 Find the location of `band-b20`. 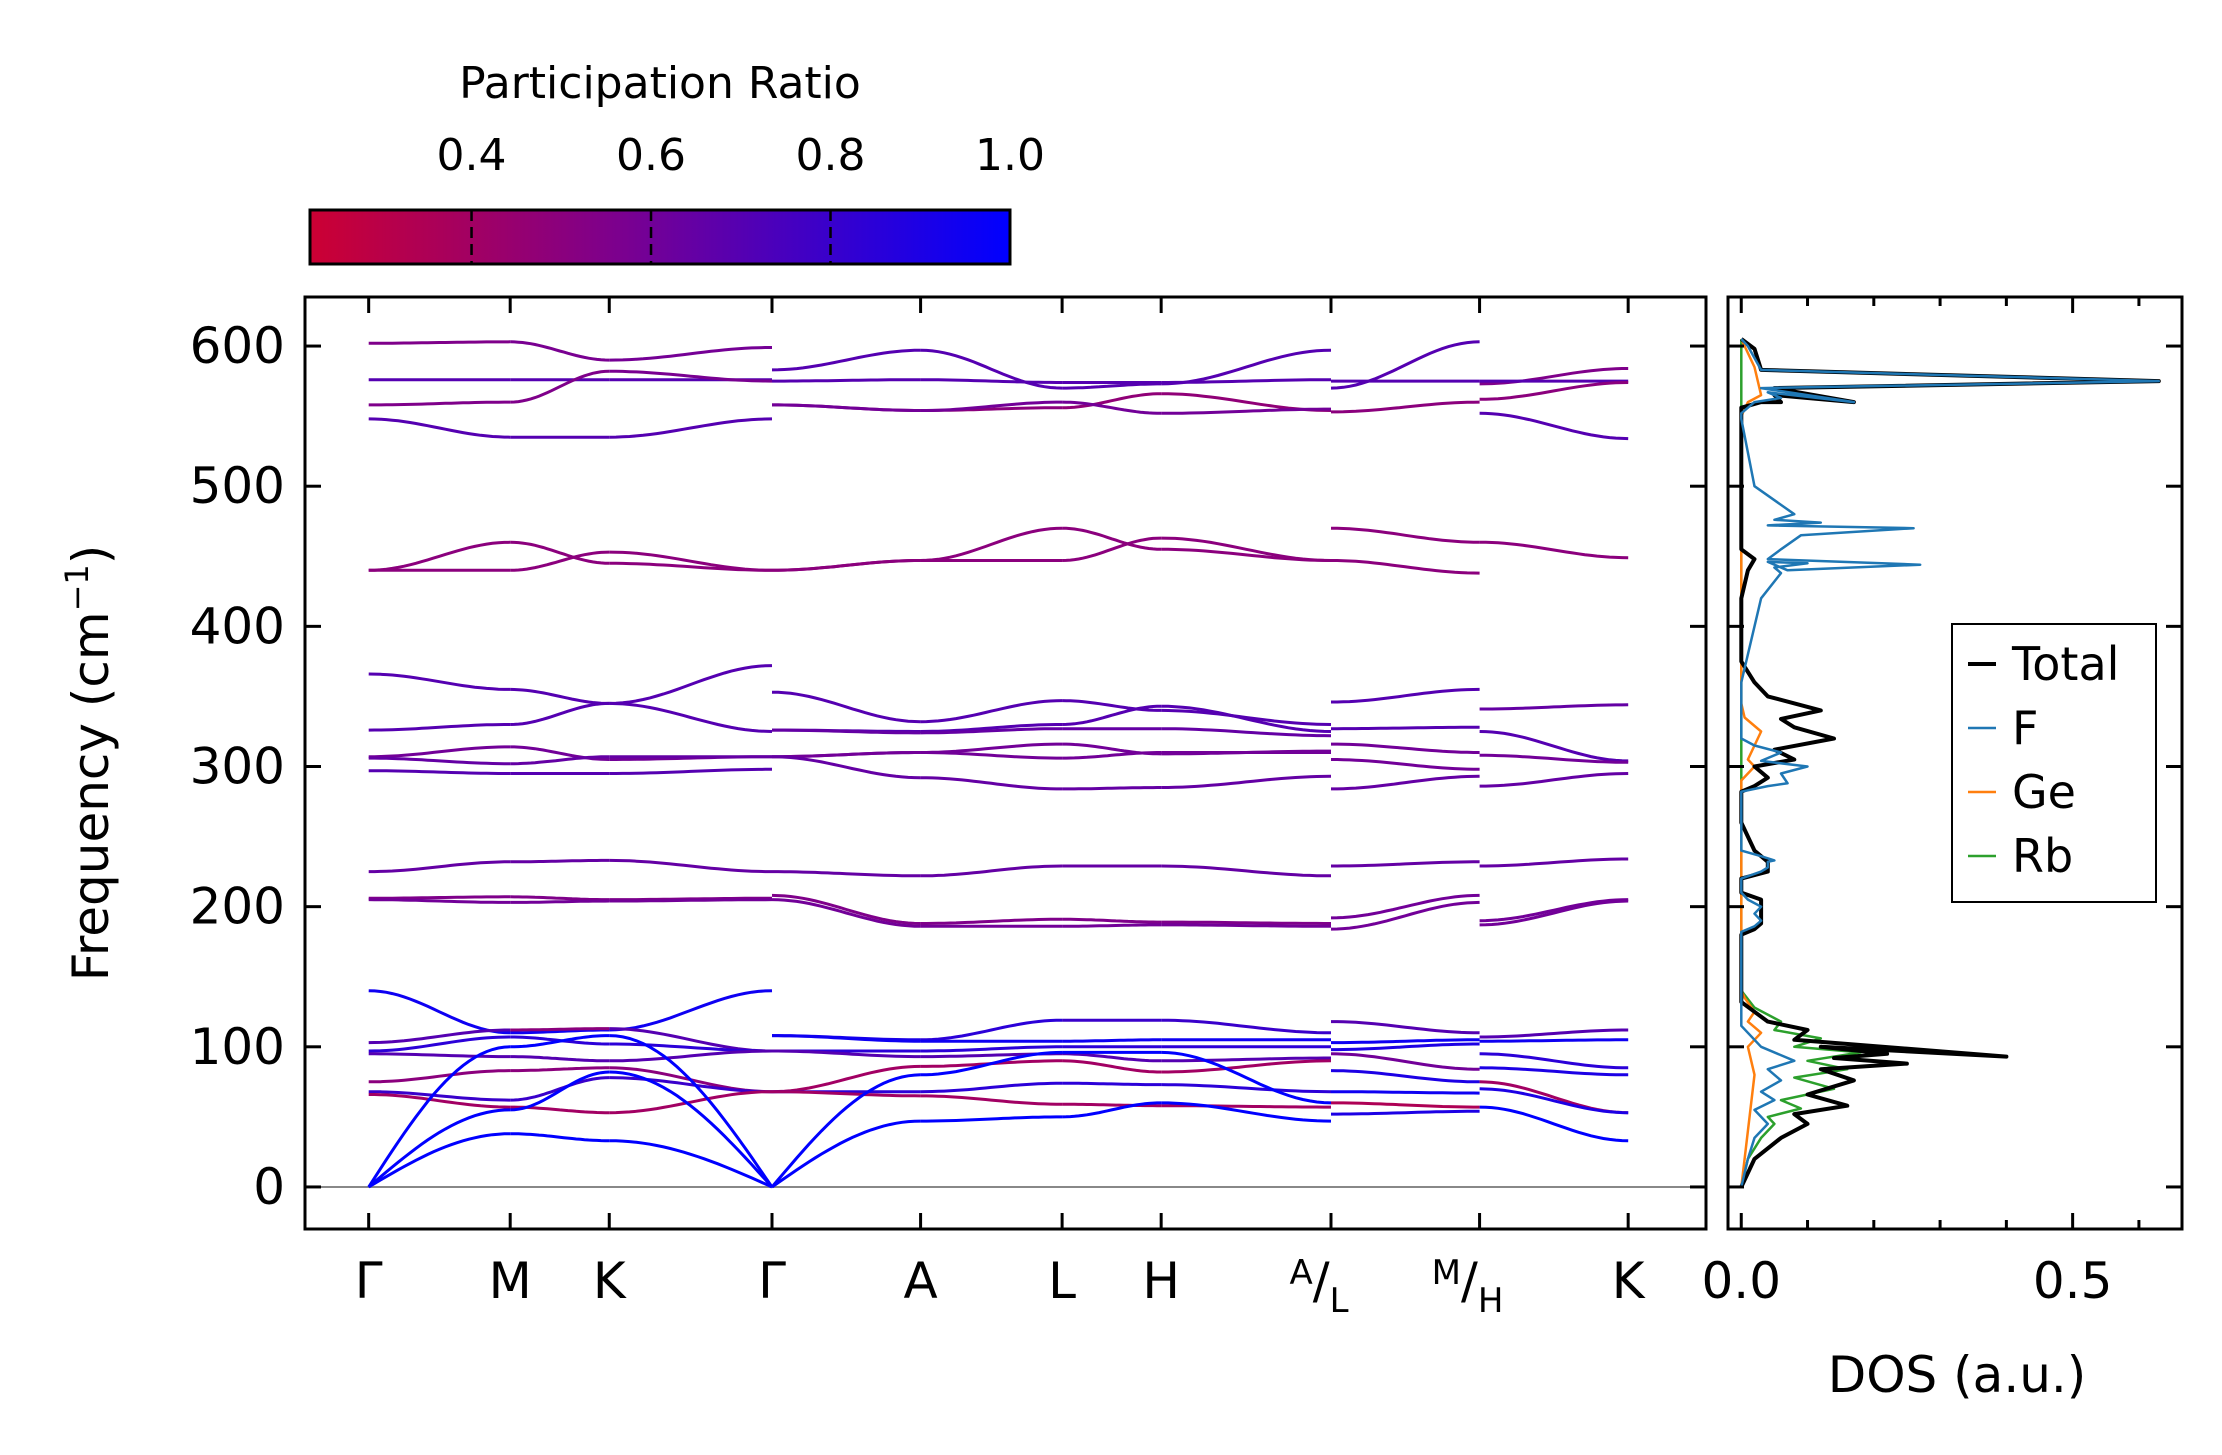

band-b20 is located at coordinates (1405, 535).